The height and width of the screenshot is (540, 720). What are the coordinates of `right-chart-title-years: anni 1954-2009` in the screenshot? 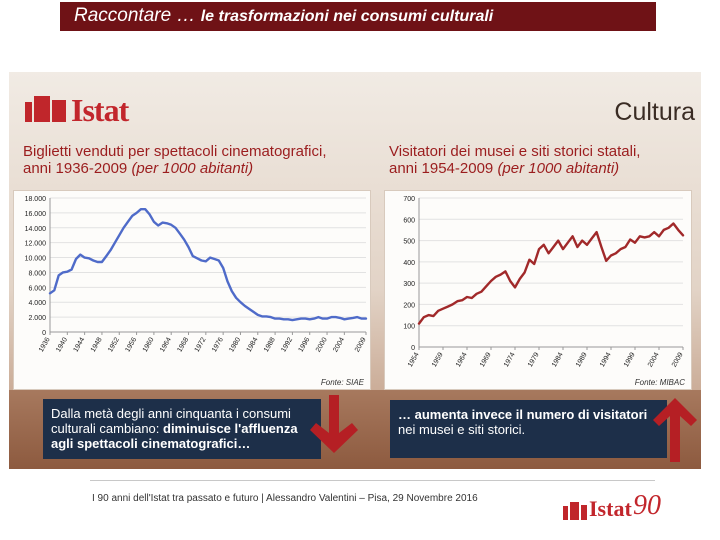 It's located at (443, 168).